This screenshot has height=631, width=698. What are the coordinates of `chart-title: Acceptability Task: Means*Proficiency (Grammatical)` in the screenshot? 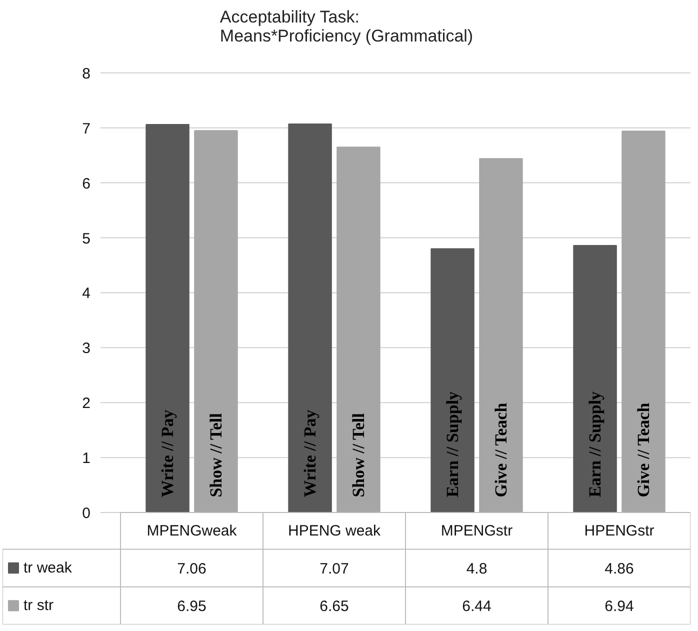 It's located at (347, 27).